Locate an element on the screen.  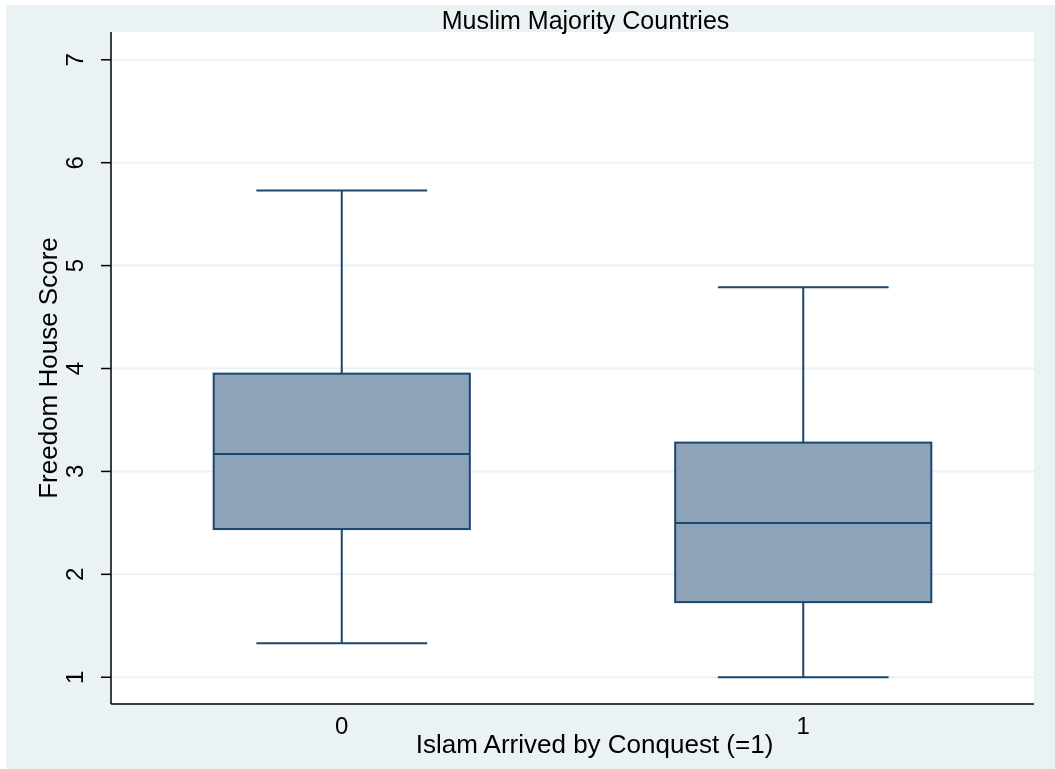
y-tick-label: 7 is located at coordinates (74, 60).